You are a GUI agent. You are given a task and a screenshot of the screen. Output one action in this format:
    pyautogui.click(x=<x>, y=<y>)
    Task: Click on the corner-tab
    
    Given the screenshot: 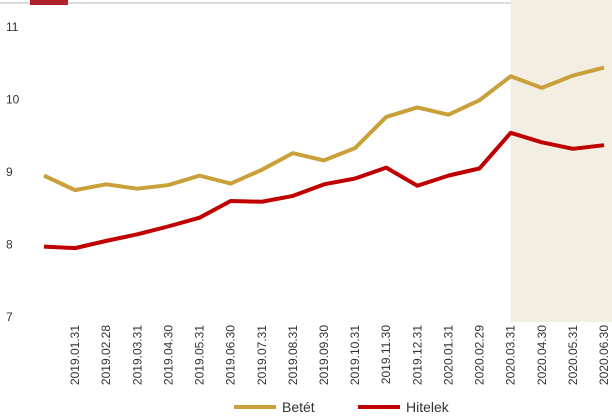 What is the action you would take?
    pyautogui.click(x=49, y=2)
    